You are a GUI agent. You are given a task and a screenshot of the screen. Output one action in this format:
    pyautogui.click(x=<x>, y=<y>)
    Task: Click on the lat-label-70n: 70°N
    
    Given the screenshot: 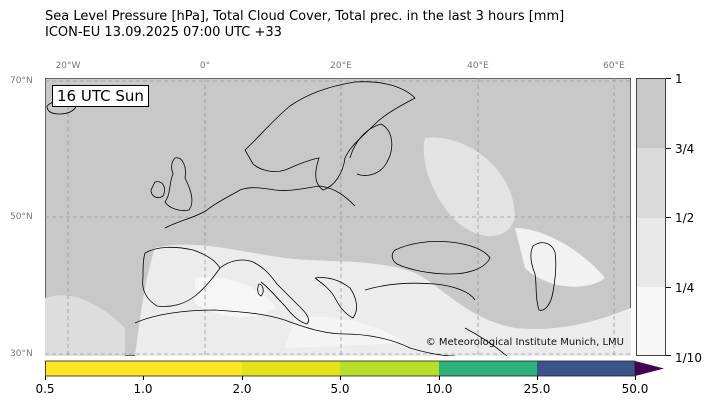 What is the action you would take?
    pyautogui.click(x=21, y=81)
    